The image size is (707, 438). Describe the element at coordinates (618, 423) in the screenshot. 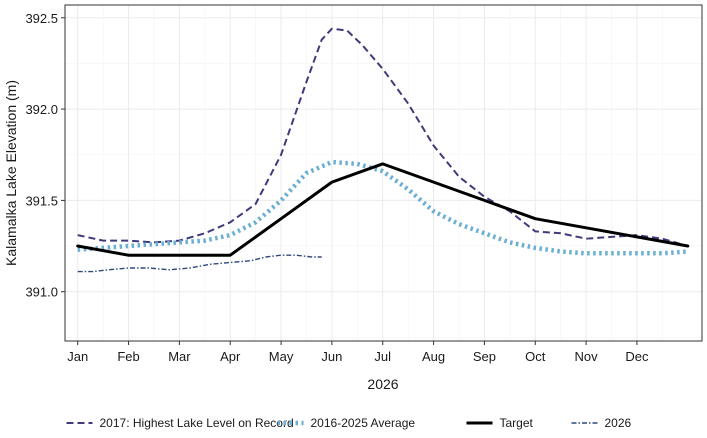

I see `legend-label: 2026` at that location.